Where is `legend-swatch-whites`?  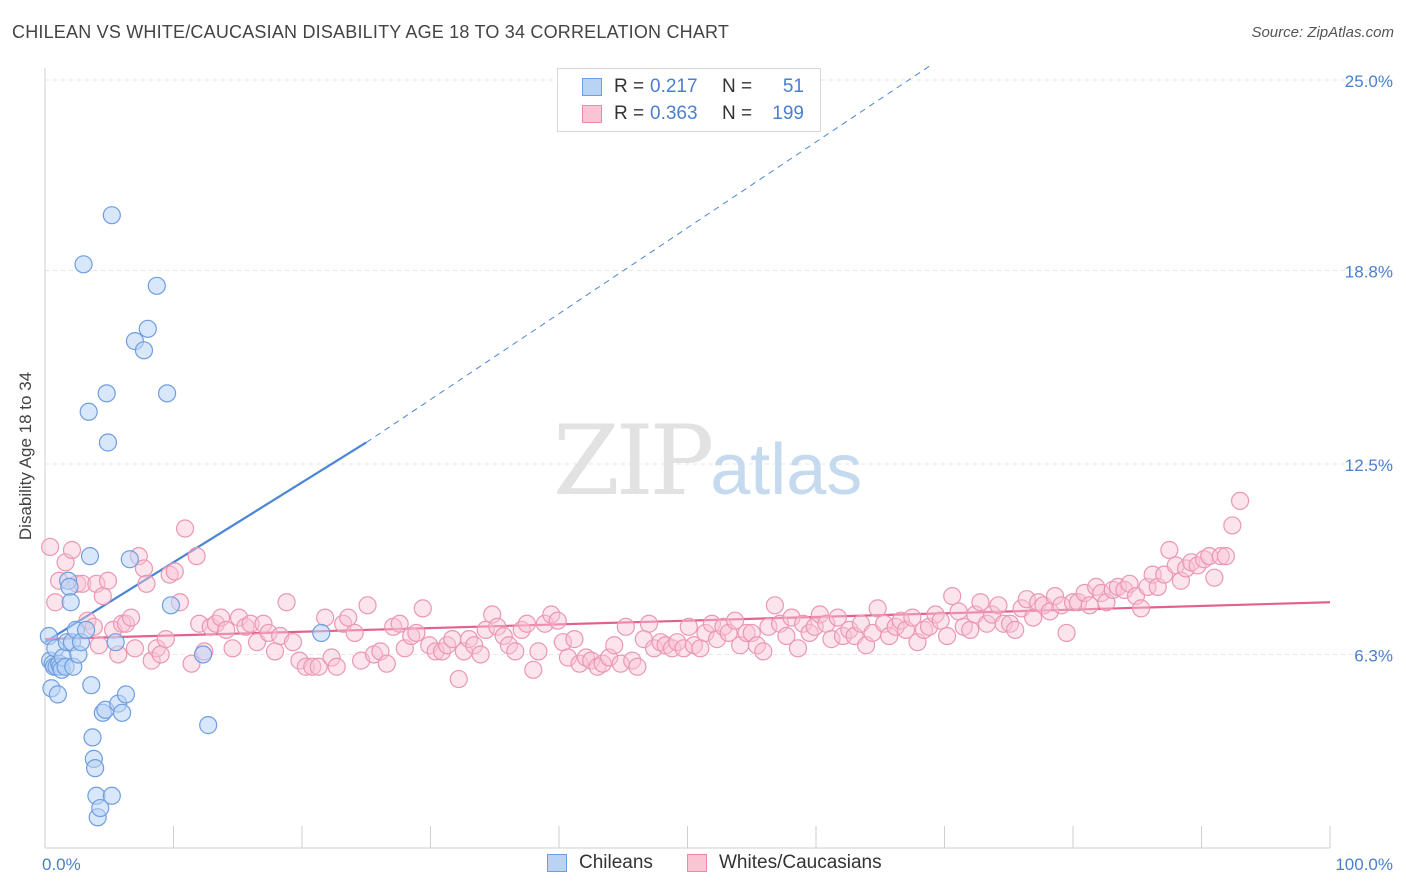 legend-swatch-whites is located at coordinates (592, 114).